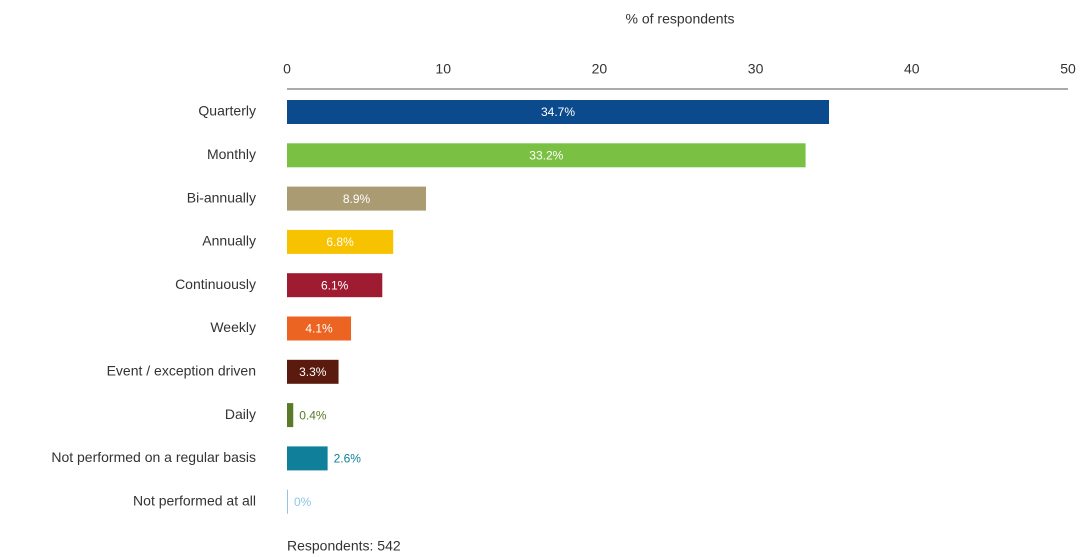  I want to click on value-label: 4.1%, so click(319, 329).